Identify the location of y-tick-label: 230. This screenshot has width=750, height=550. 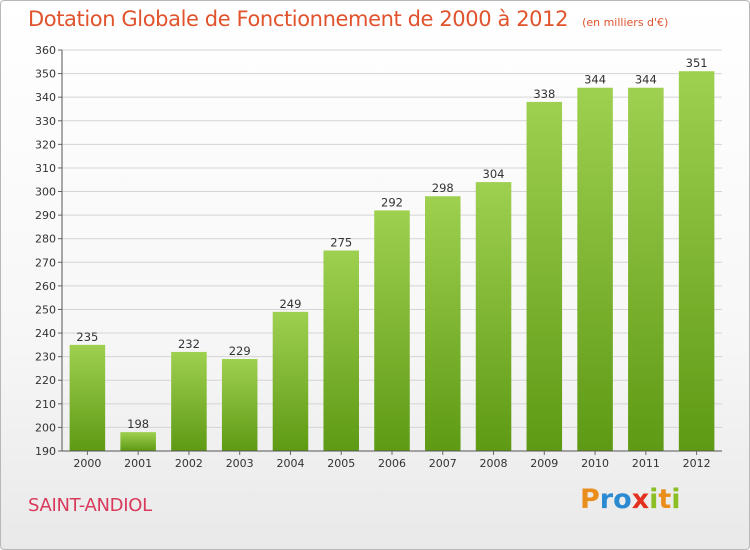
(45, 357).